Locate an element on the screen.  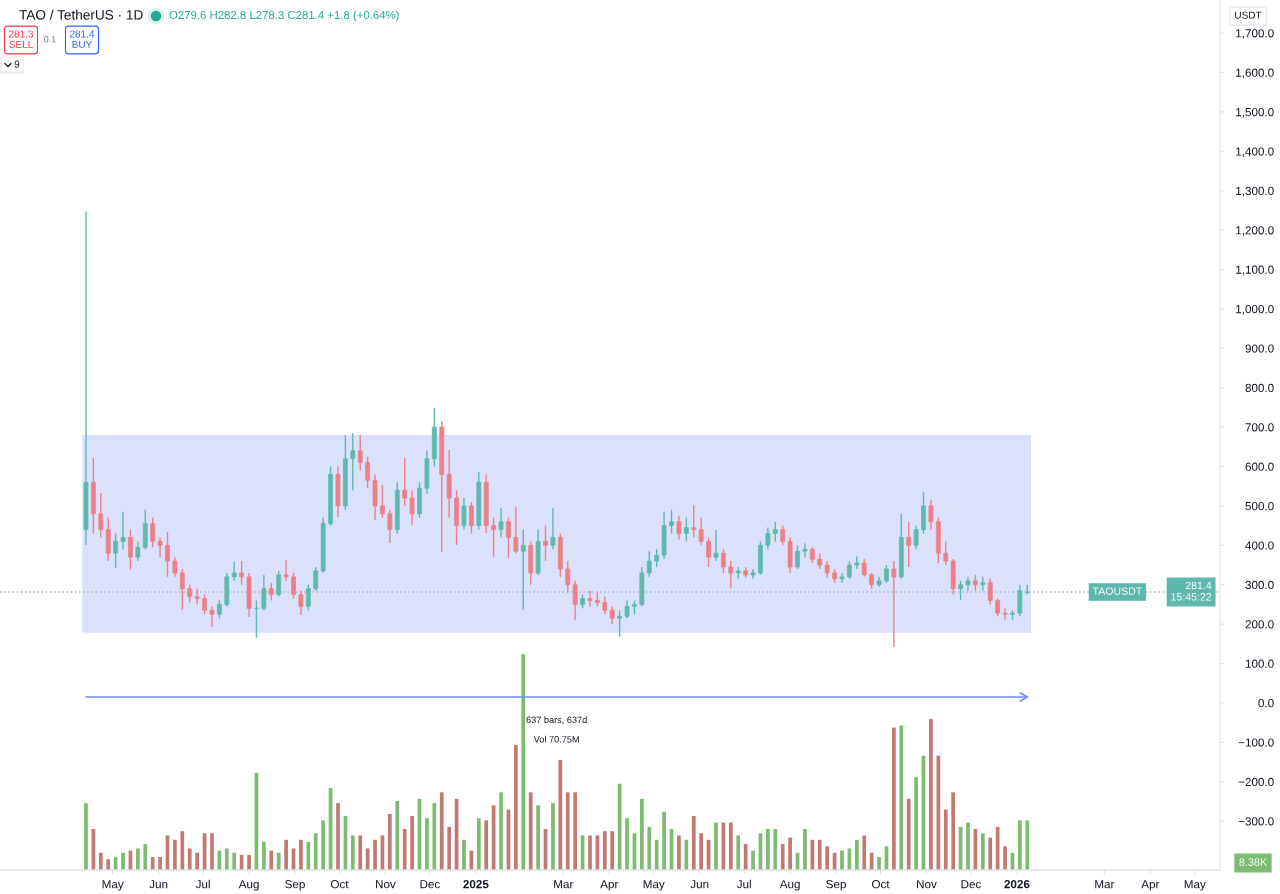
y-tick-label: 1,400.0 is located at coordinates (1255, 152).